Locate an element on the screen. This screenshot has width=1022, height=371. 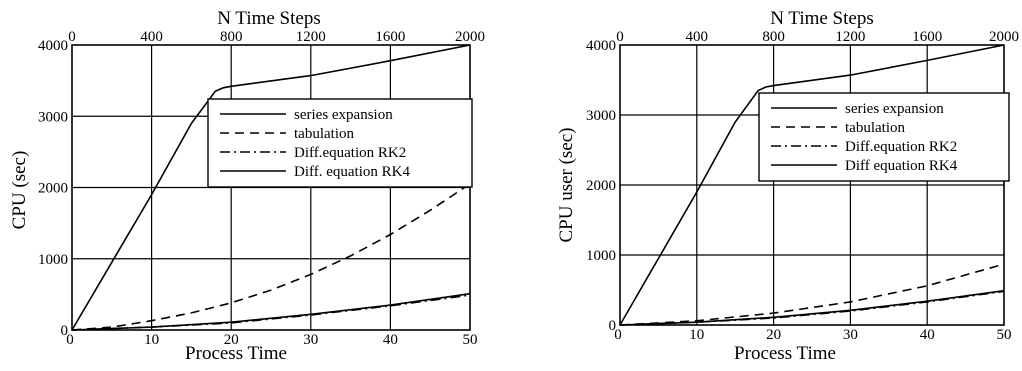
legend-label: Diff. equation RK4 is located at coordinates (352, 172).